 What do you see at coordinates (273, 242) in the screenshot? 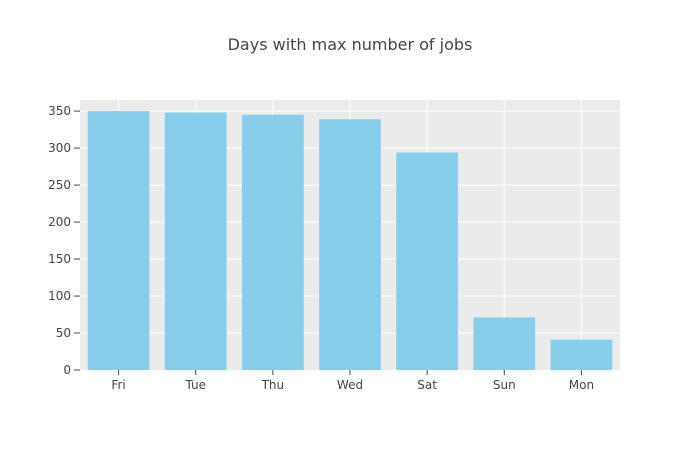
I see `bar-thu` at bounding box center [273, 242].